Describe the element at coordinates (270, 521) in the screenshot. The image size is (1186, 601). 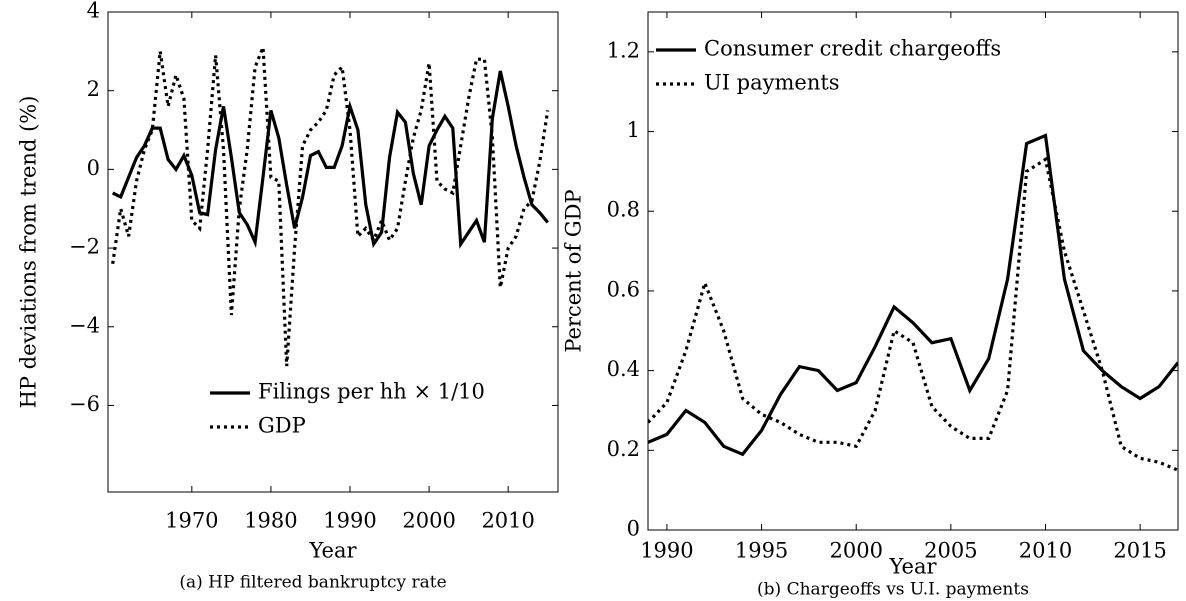
I see `x-tick-label: 1980` at that location.